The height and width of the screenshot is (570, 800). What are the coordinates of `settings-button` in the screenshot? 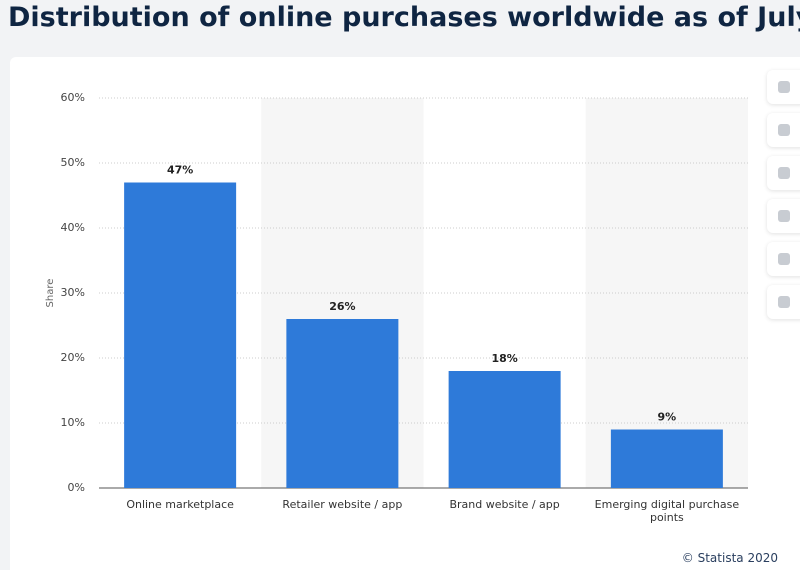 It's located at (783, 173).